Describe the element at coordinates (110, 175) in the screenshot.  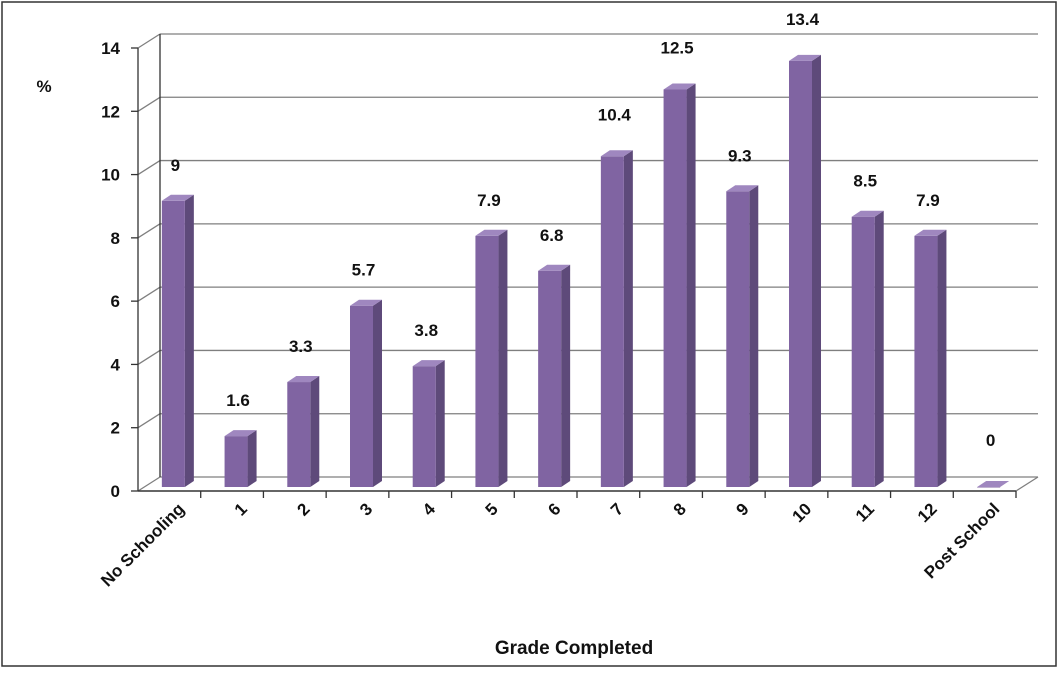
I see `y-tick-label: 10` at that location.